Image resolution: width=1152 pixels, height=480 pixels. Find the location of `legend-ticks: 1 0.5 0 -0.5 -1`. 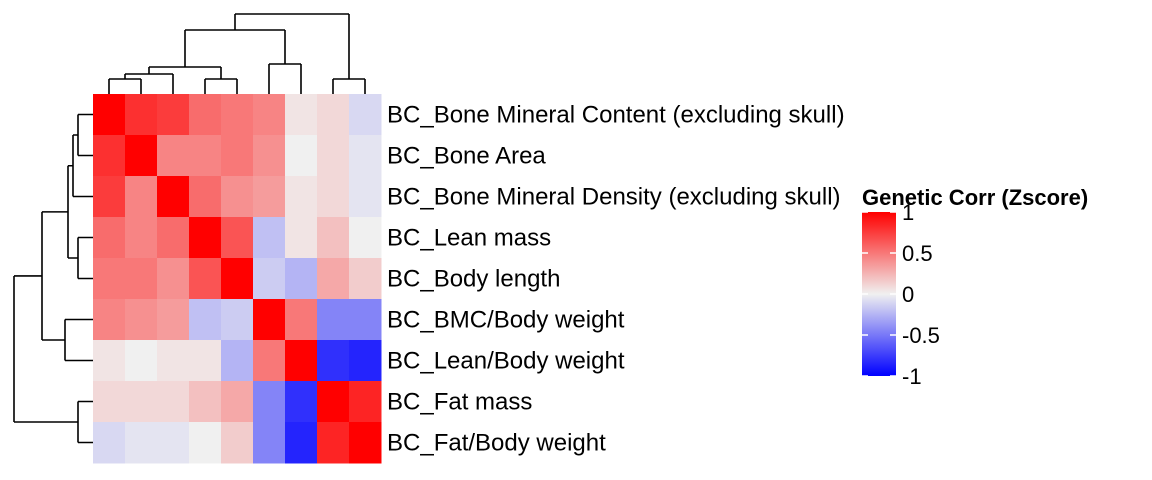

legend-ticks: 1 0.5 0 -0.5 -1 is located at coordinates (901, 294).